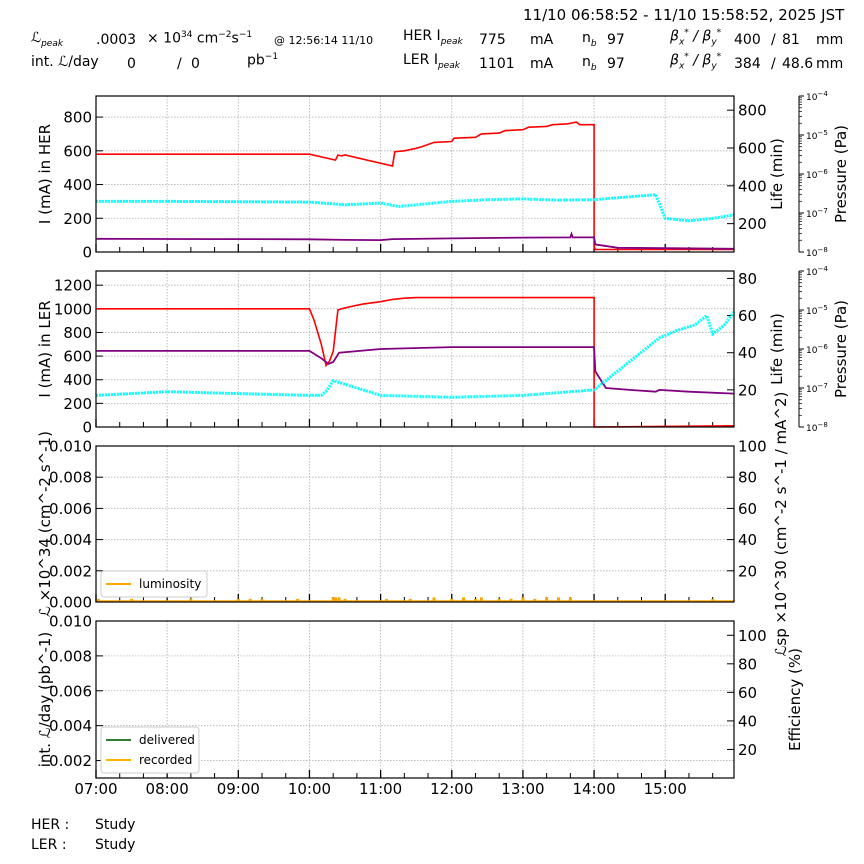 Image resolution: width=864 pixels, height=864 pixels. I want to click on her-label-sub: peak, so click(451, 41).